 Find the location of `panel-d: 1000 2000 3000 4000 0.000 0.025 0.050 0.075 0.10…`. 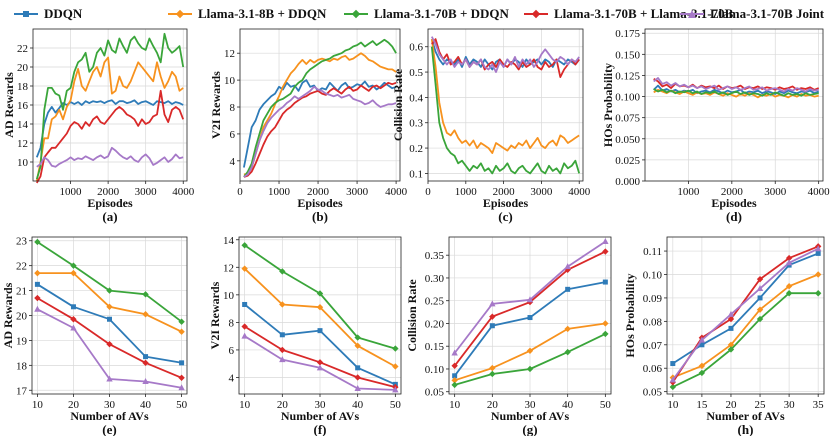

panel-d: 1000 2000 3000 4000 0.000 0.025 0.050 0.075 0.10… is located at coordinates (715, 126).